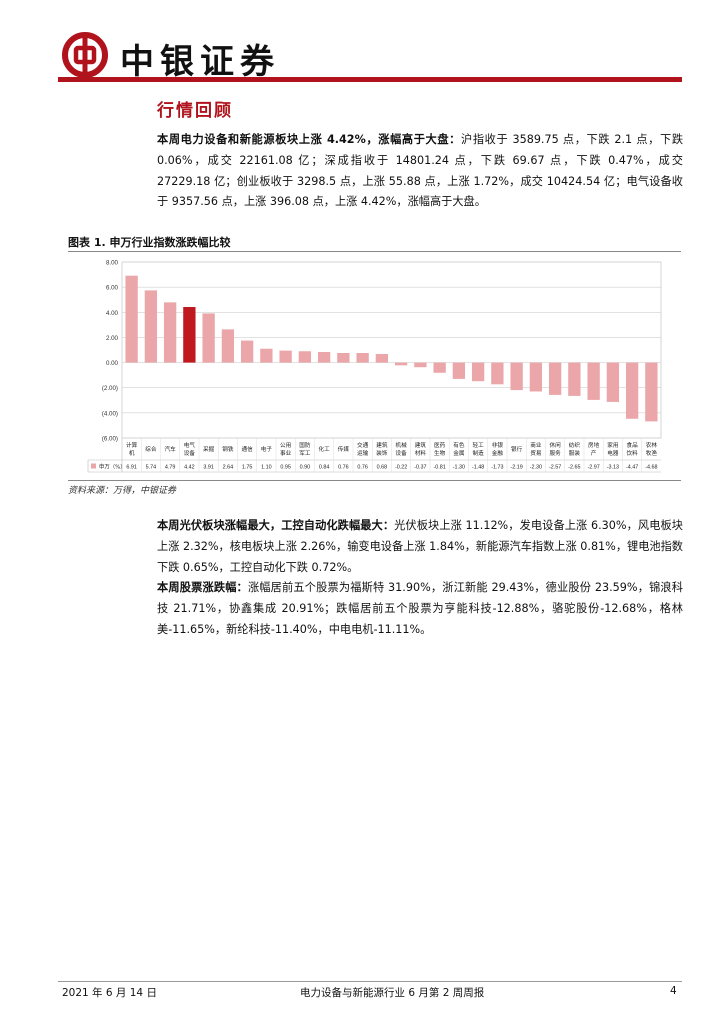 The height and width of the screenshot is (1024, 724). I want to click on x-category-label: 机械, so click(402, 445).